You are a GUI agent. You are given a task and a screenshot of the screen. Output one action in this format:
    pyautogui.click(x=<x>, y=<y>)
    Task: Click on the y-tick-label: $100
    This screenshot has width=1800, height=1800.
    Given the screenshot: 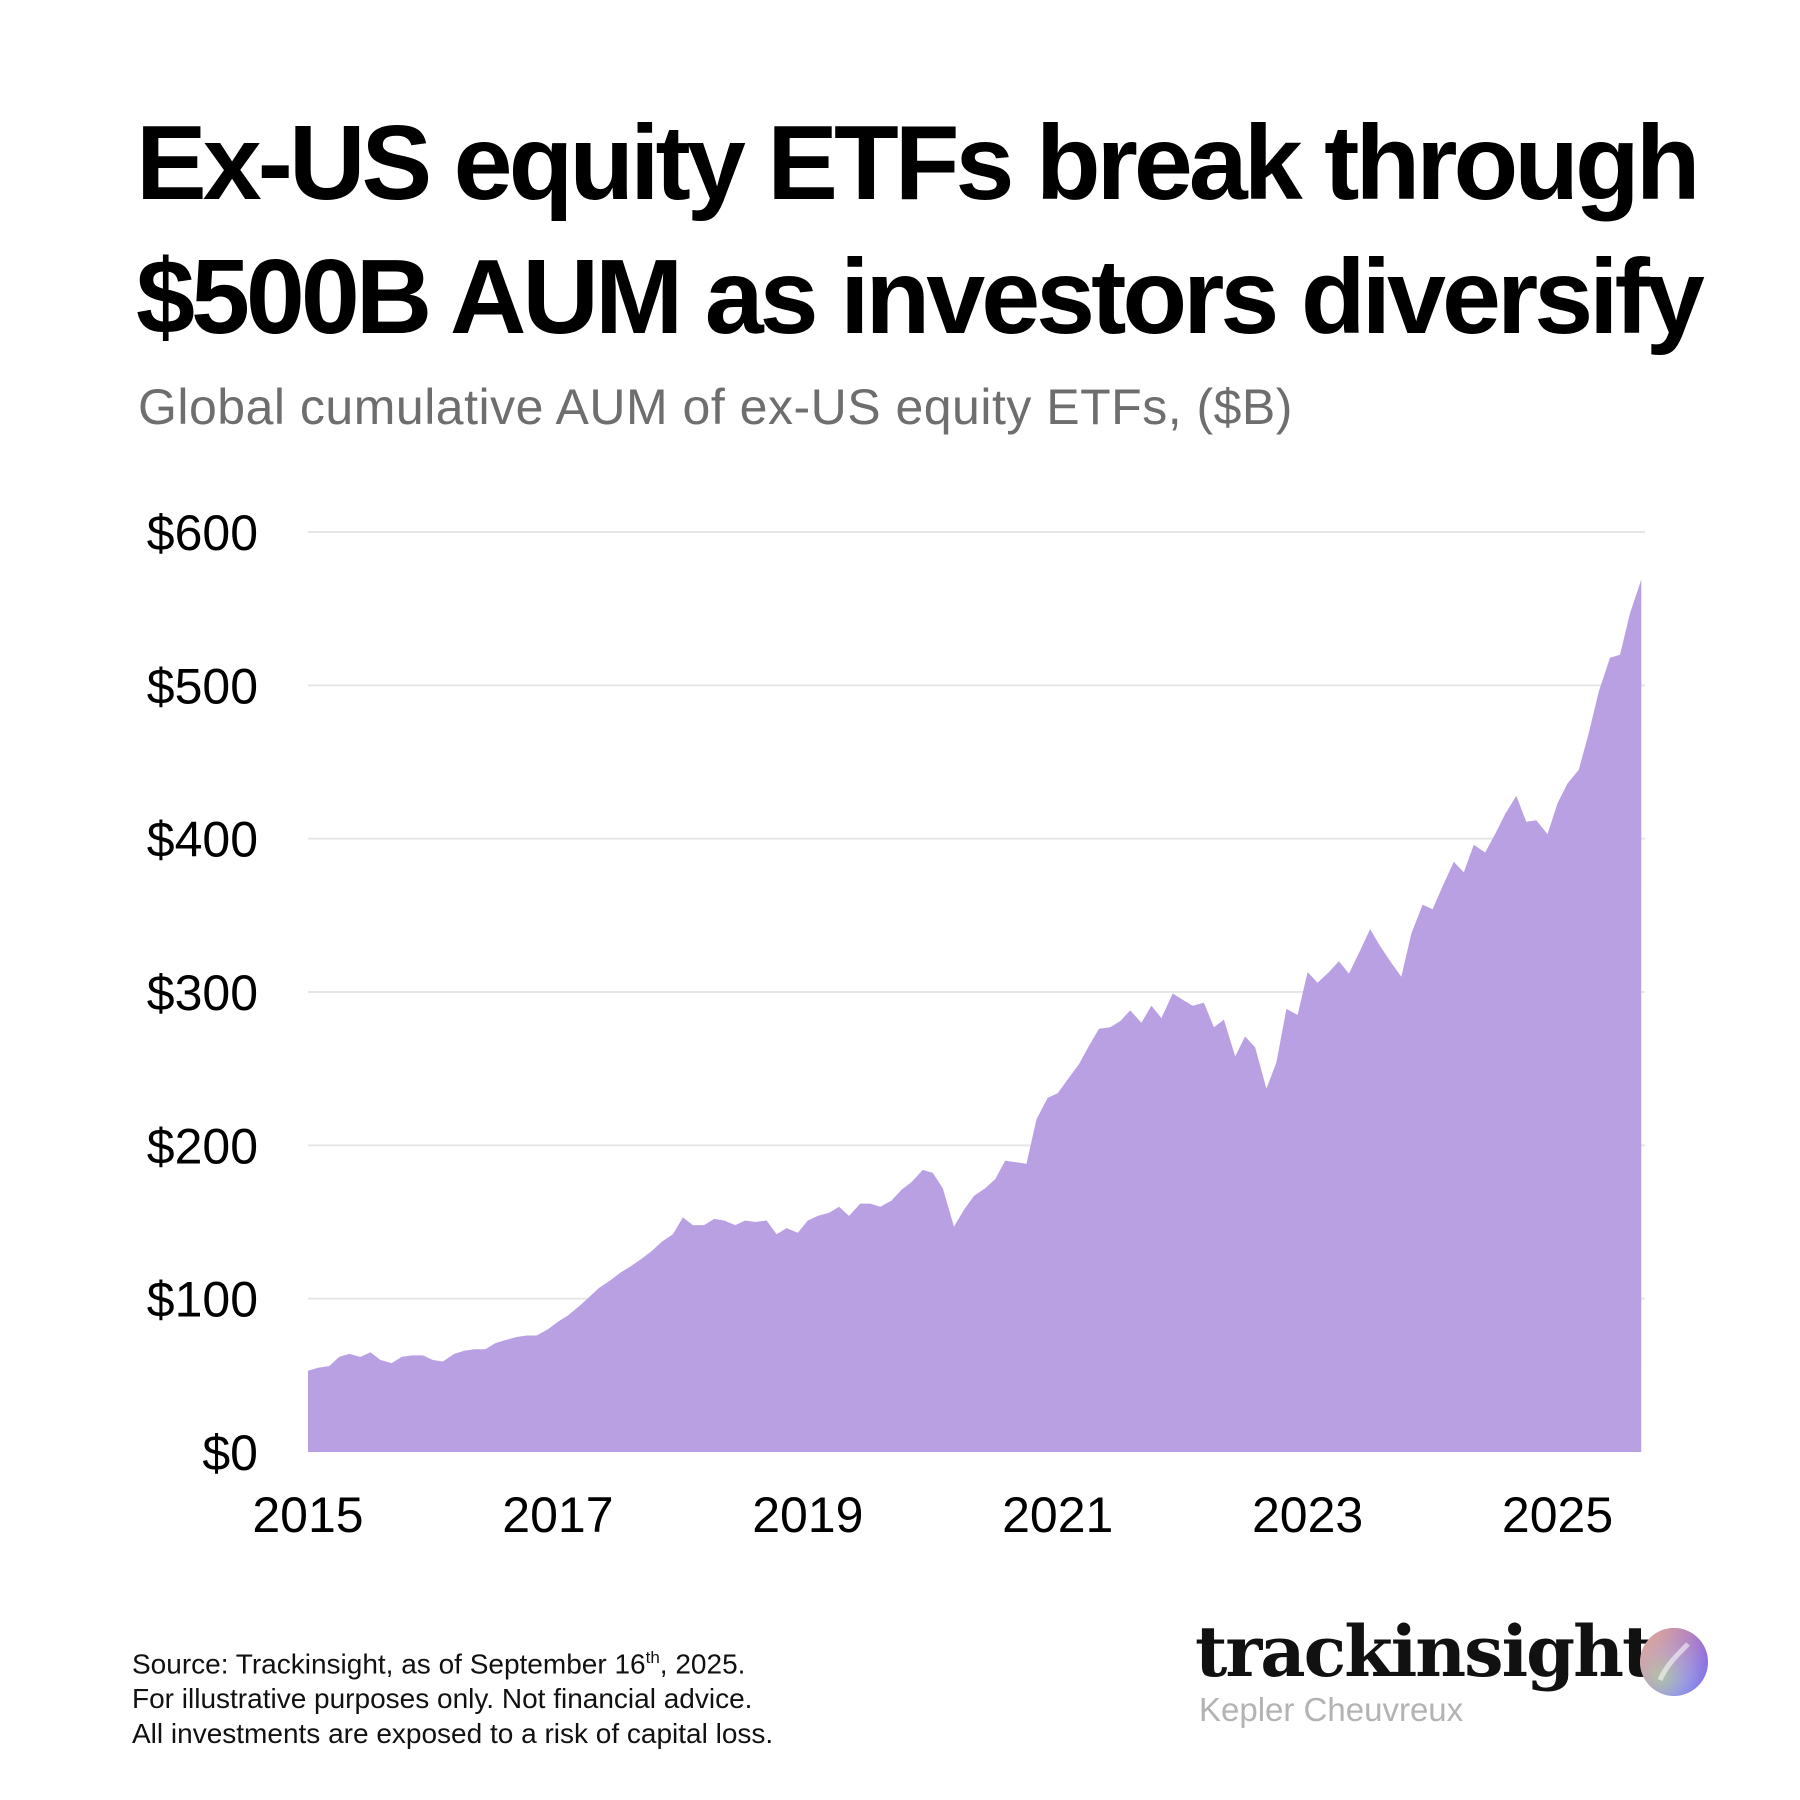 What is the action you would take?
    pyautogui.click(x=202, y=1300)
    